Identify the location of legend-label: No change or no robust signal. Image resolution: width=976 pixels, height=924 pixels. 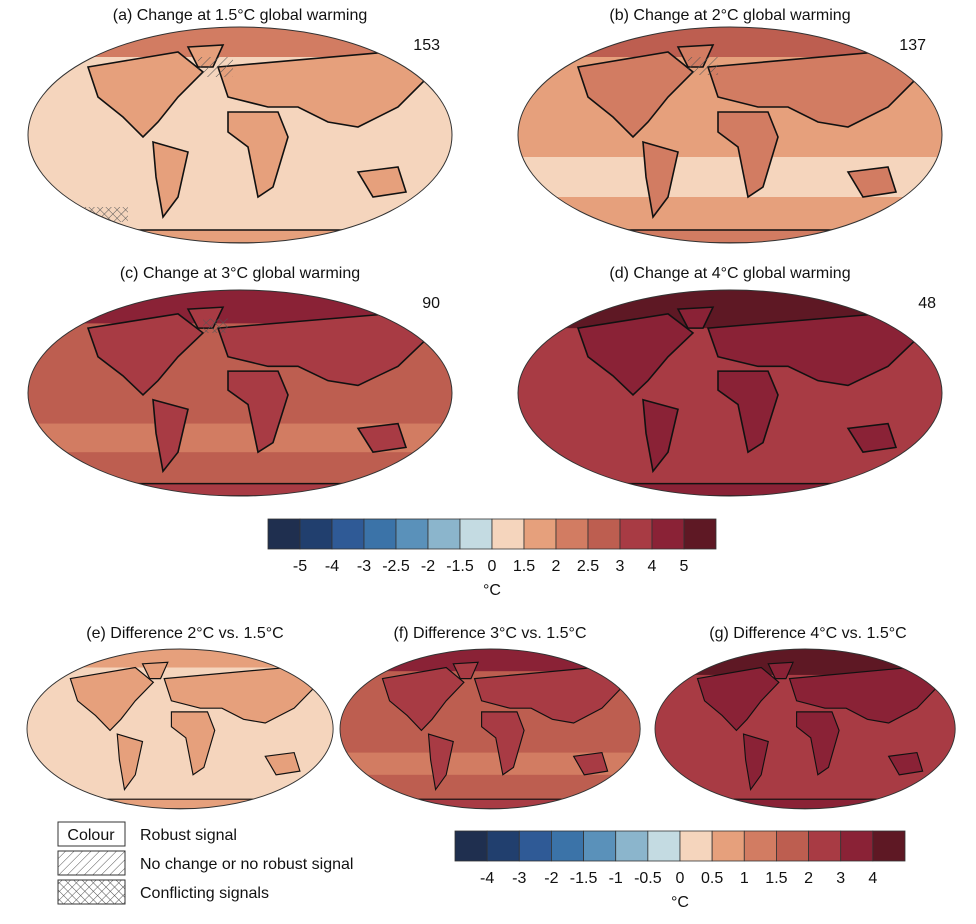
(246, 864).